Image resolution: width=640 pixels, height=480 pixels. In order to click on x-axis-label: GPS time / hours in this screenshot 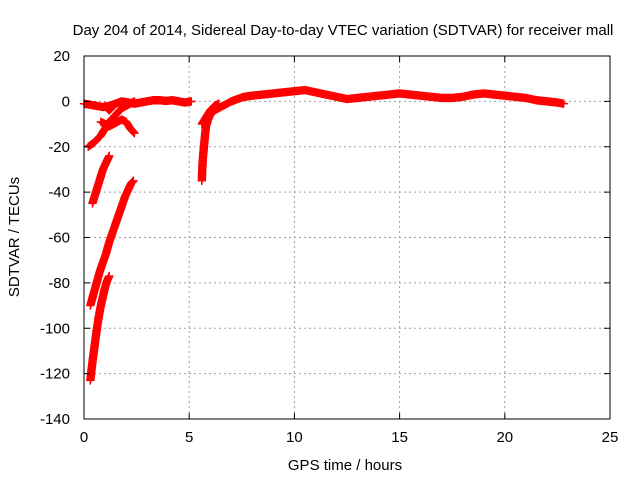, I will do `click(345, 465)`.